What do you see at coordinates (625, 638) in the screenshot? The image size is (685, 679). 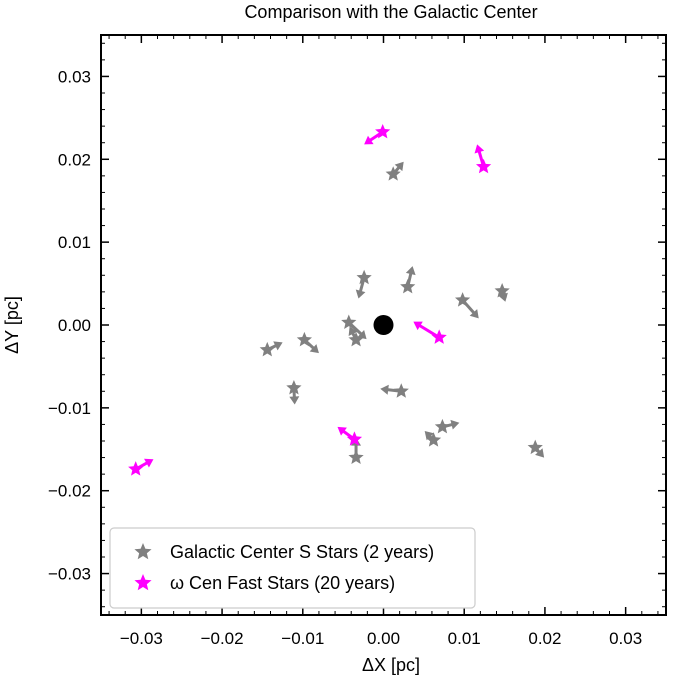 I see `x-tick-label: 0.03` at bounding box center [625, 638].